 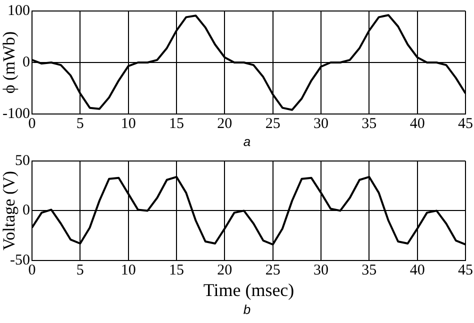 What do you see at coordinates (247, 310) in the screenshot?
I see `text: b` at bounding box center [247, 310].